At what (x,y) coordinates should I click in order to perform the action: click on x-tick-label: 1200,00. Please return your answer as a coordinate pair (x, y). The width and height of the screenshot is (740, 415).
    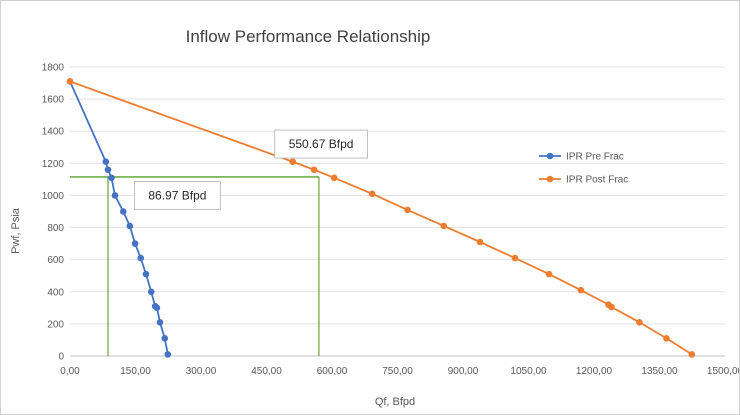
    Looking at the image, I should click on (594, 371).